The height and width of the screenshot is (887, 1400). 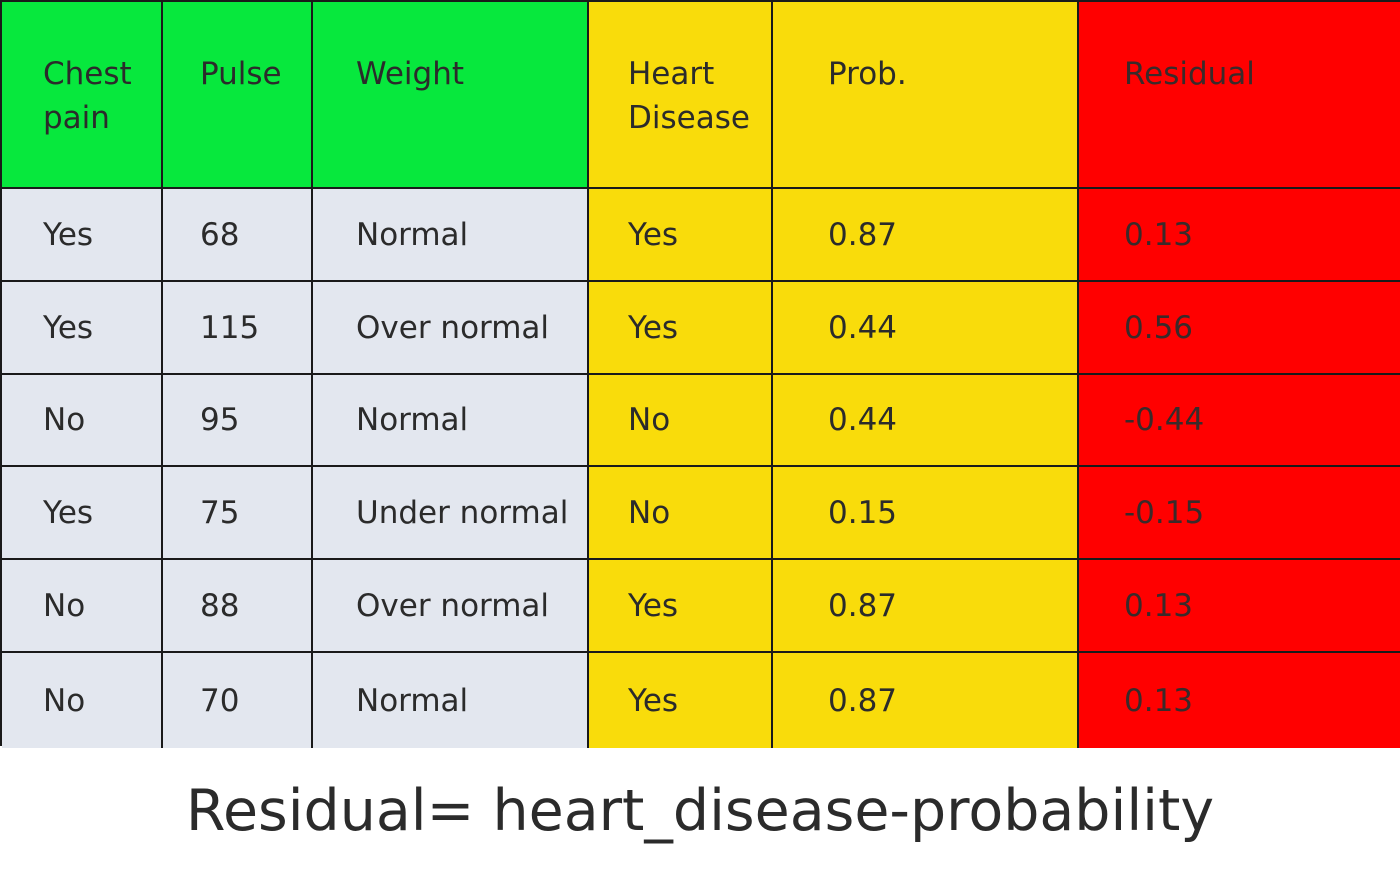 I want to click on header-text: Heart, so click(x=671, y=74).